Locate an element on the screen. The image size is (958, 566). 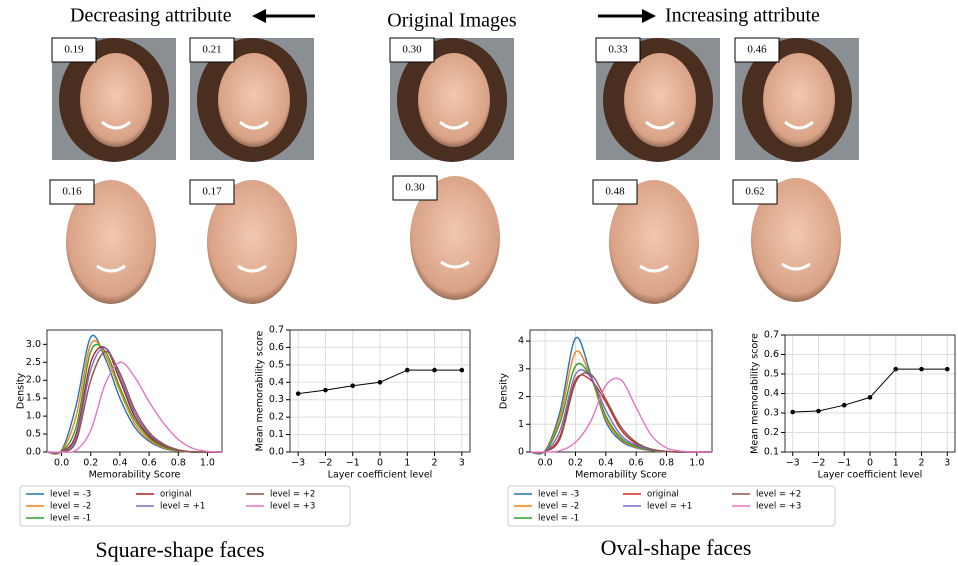
y-axis-label: Density is located at coordinates (504, 391).